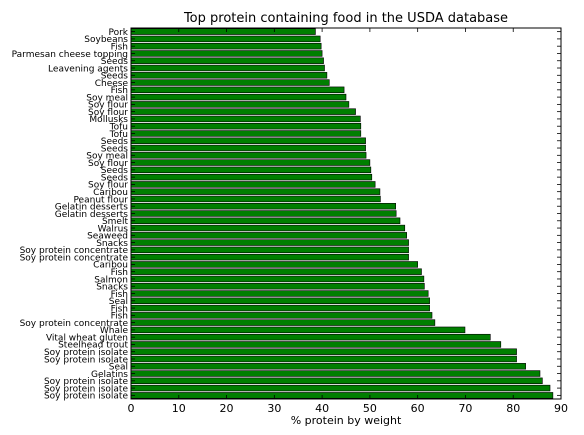  I want to click on y-tick-label: Gelatin desserts, so click(92, 208).